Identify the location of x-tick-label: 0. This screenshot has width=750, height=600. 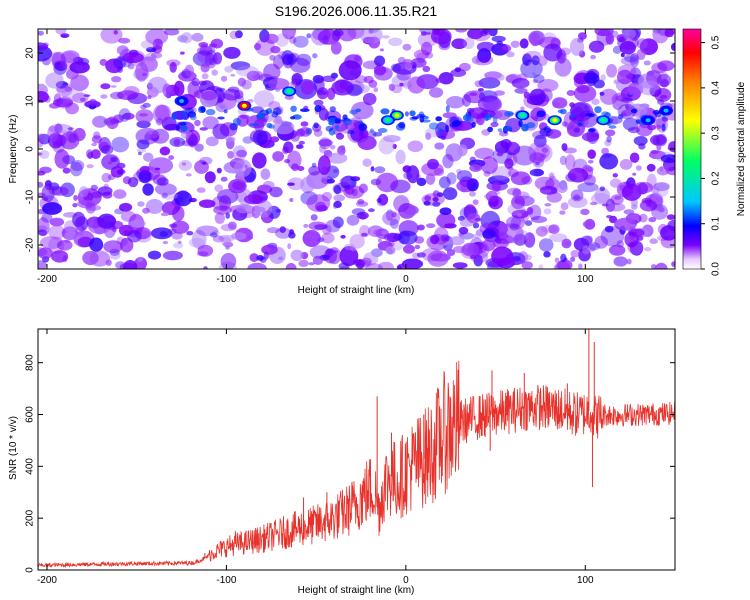
(406, 279).